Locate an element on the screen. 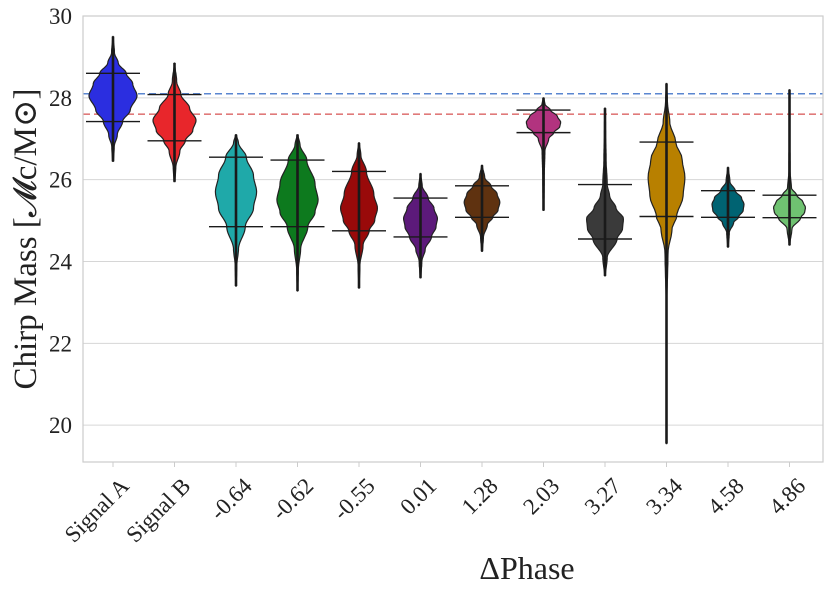 This screenshot has width=830, height=593. x-tick-label: 1.28 is located at coordinates (480, 496).